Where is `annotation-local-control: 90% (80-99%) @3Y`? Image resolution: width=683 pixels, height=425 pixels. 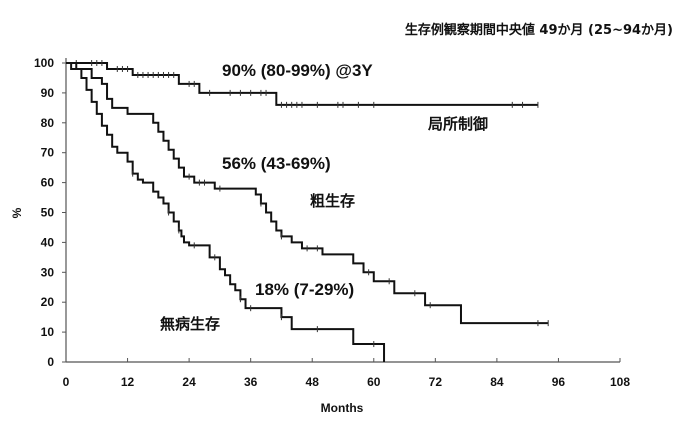
annotation-local-control: 90% (80-99%) @3Y is located at coordinates (297, 70).